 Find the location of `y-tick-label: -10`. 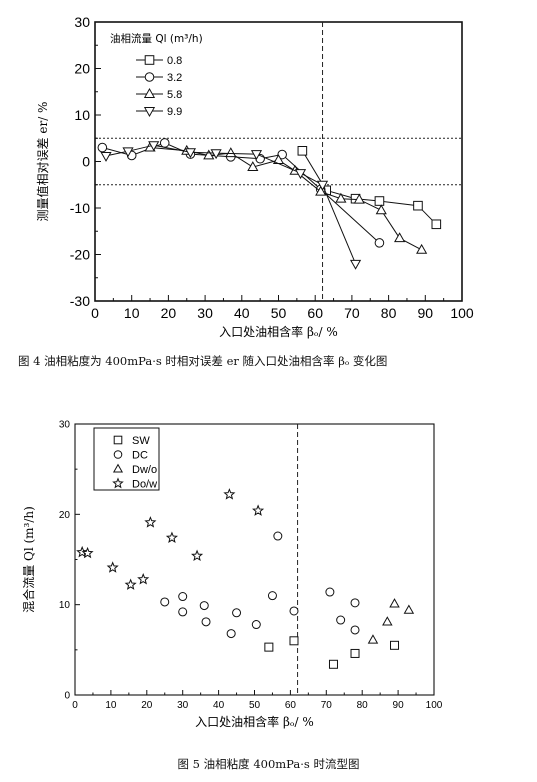

y-tick-label: -10 is located at coordinates (80, 208).